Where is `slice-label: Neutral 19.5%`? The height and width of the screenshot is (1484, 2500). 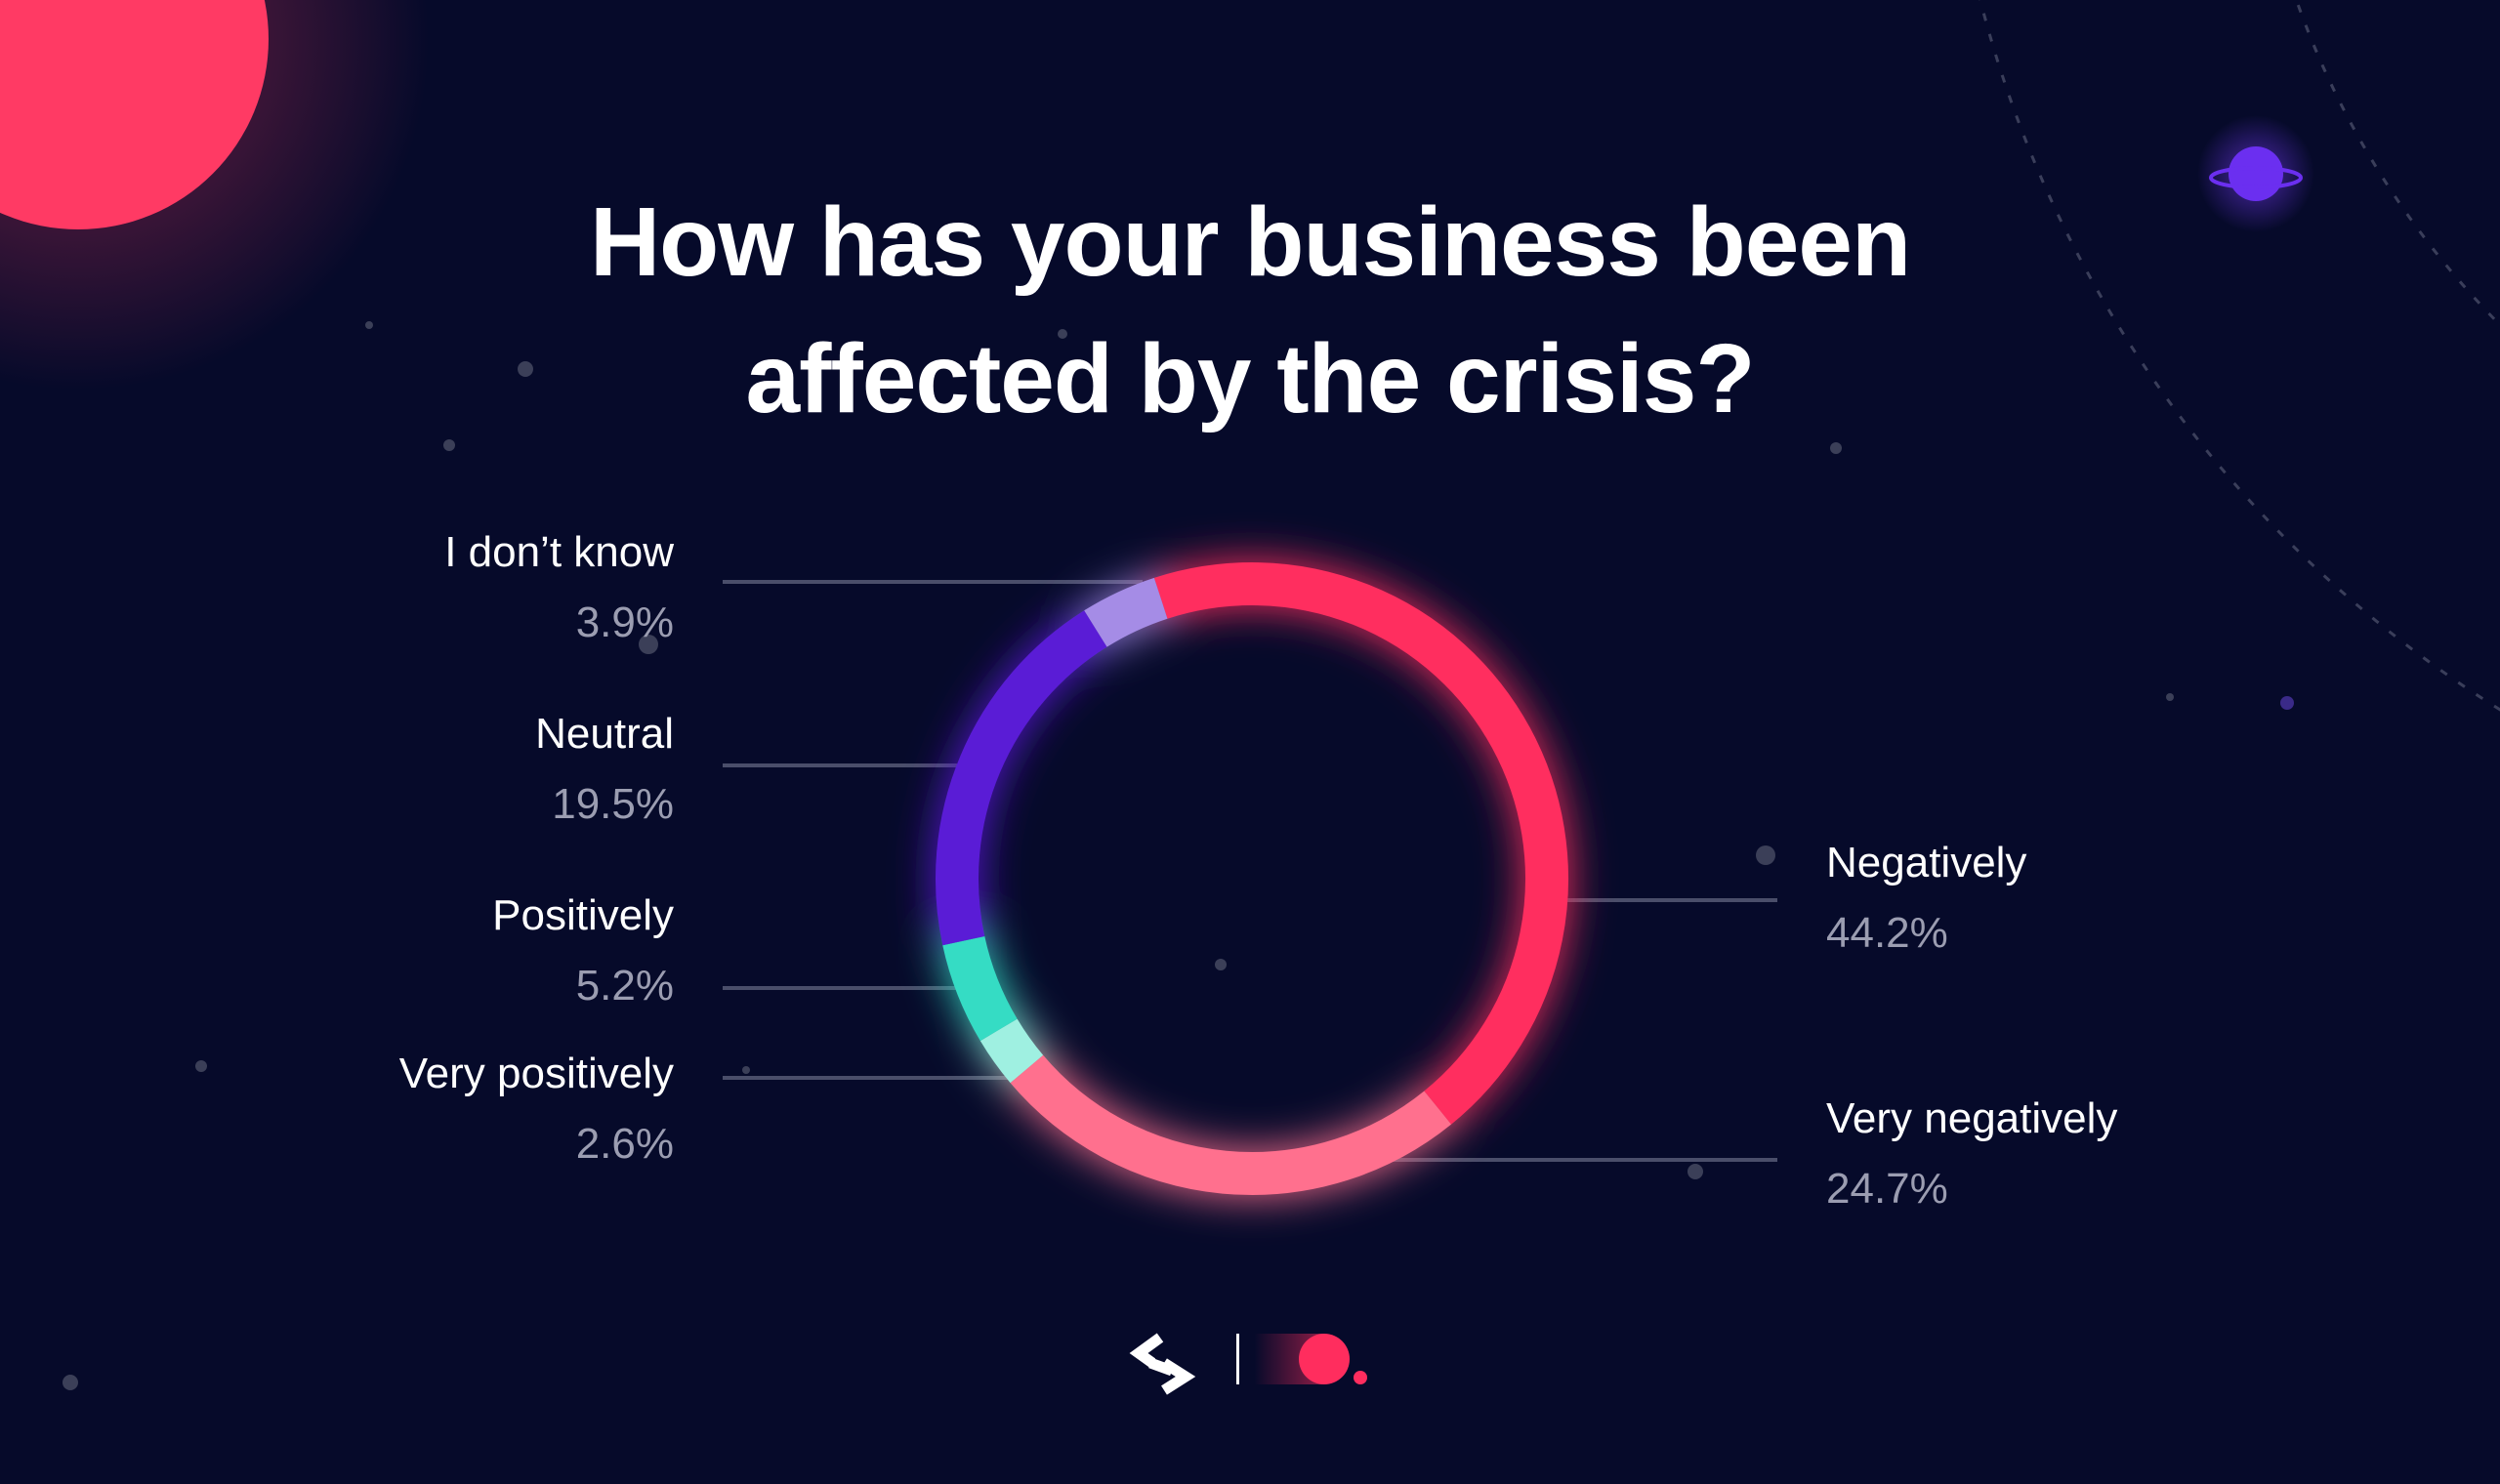 slice-label: Neutral 19.5% is located at coordinates (420, 770).